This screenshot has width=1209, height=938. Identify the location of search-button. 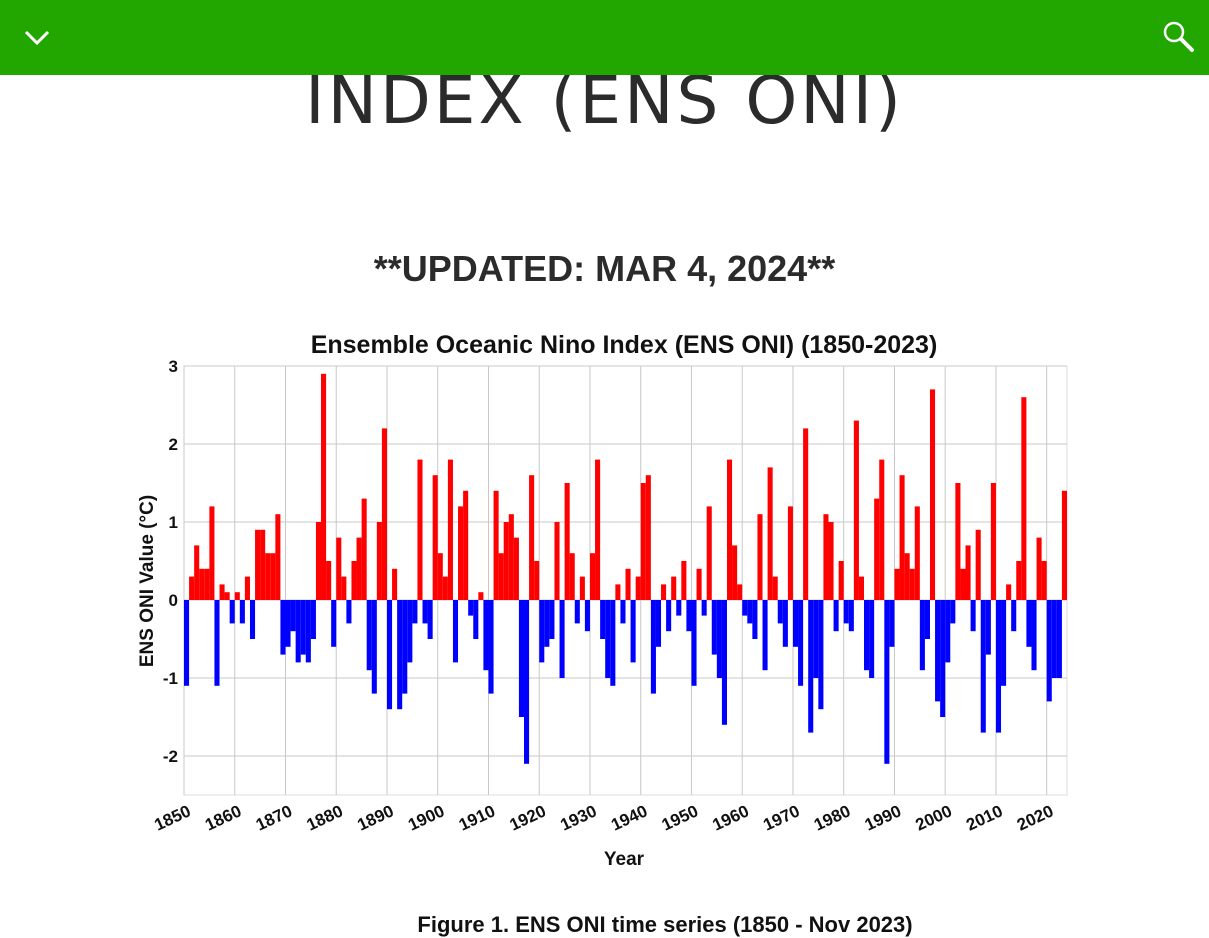
(1178, 36).